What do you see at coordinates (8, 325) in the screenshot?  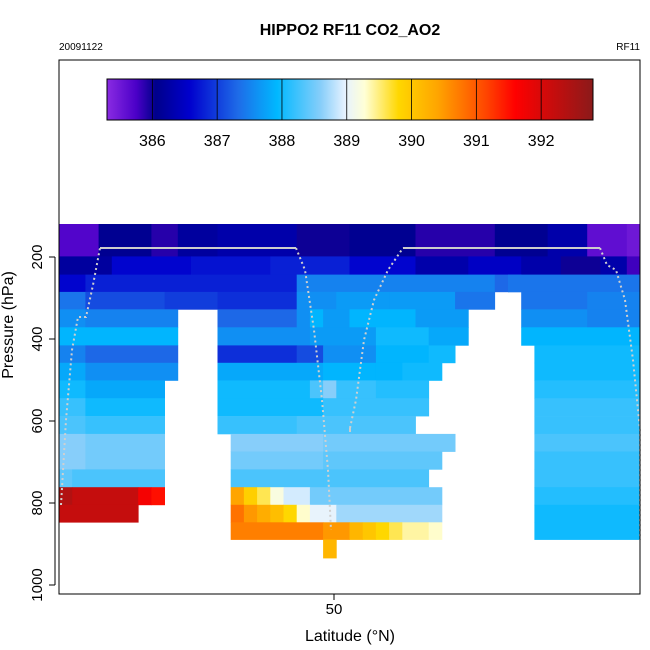 I see `y-axis-label: Pressure (hPa)` at bounding box center [8, 325].